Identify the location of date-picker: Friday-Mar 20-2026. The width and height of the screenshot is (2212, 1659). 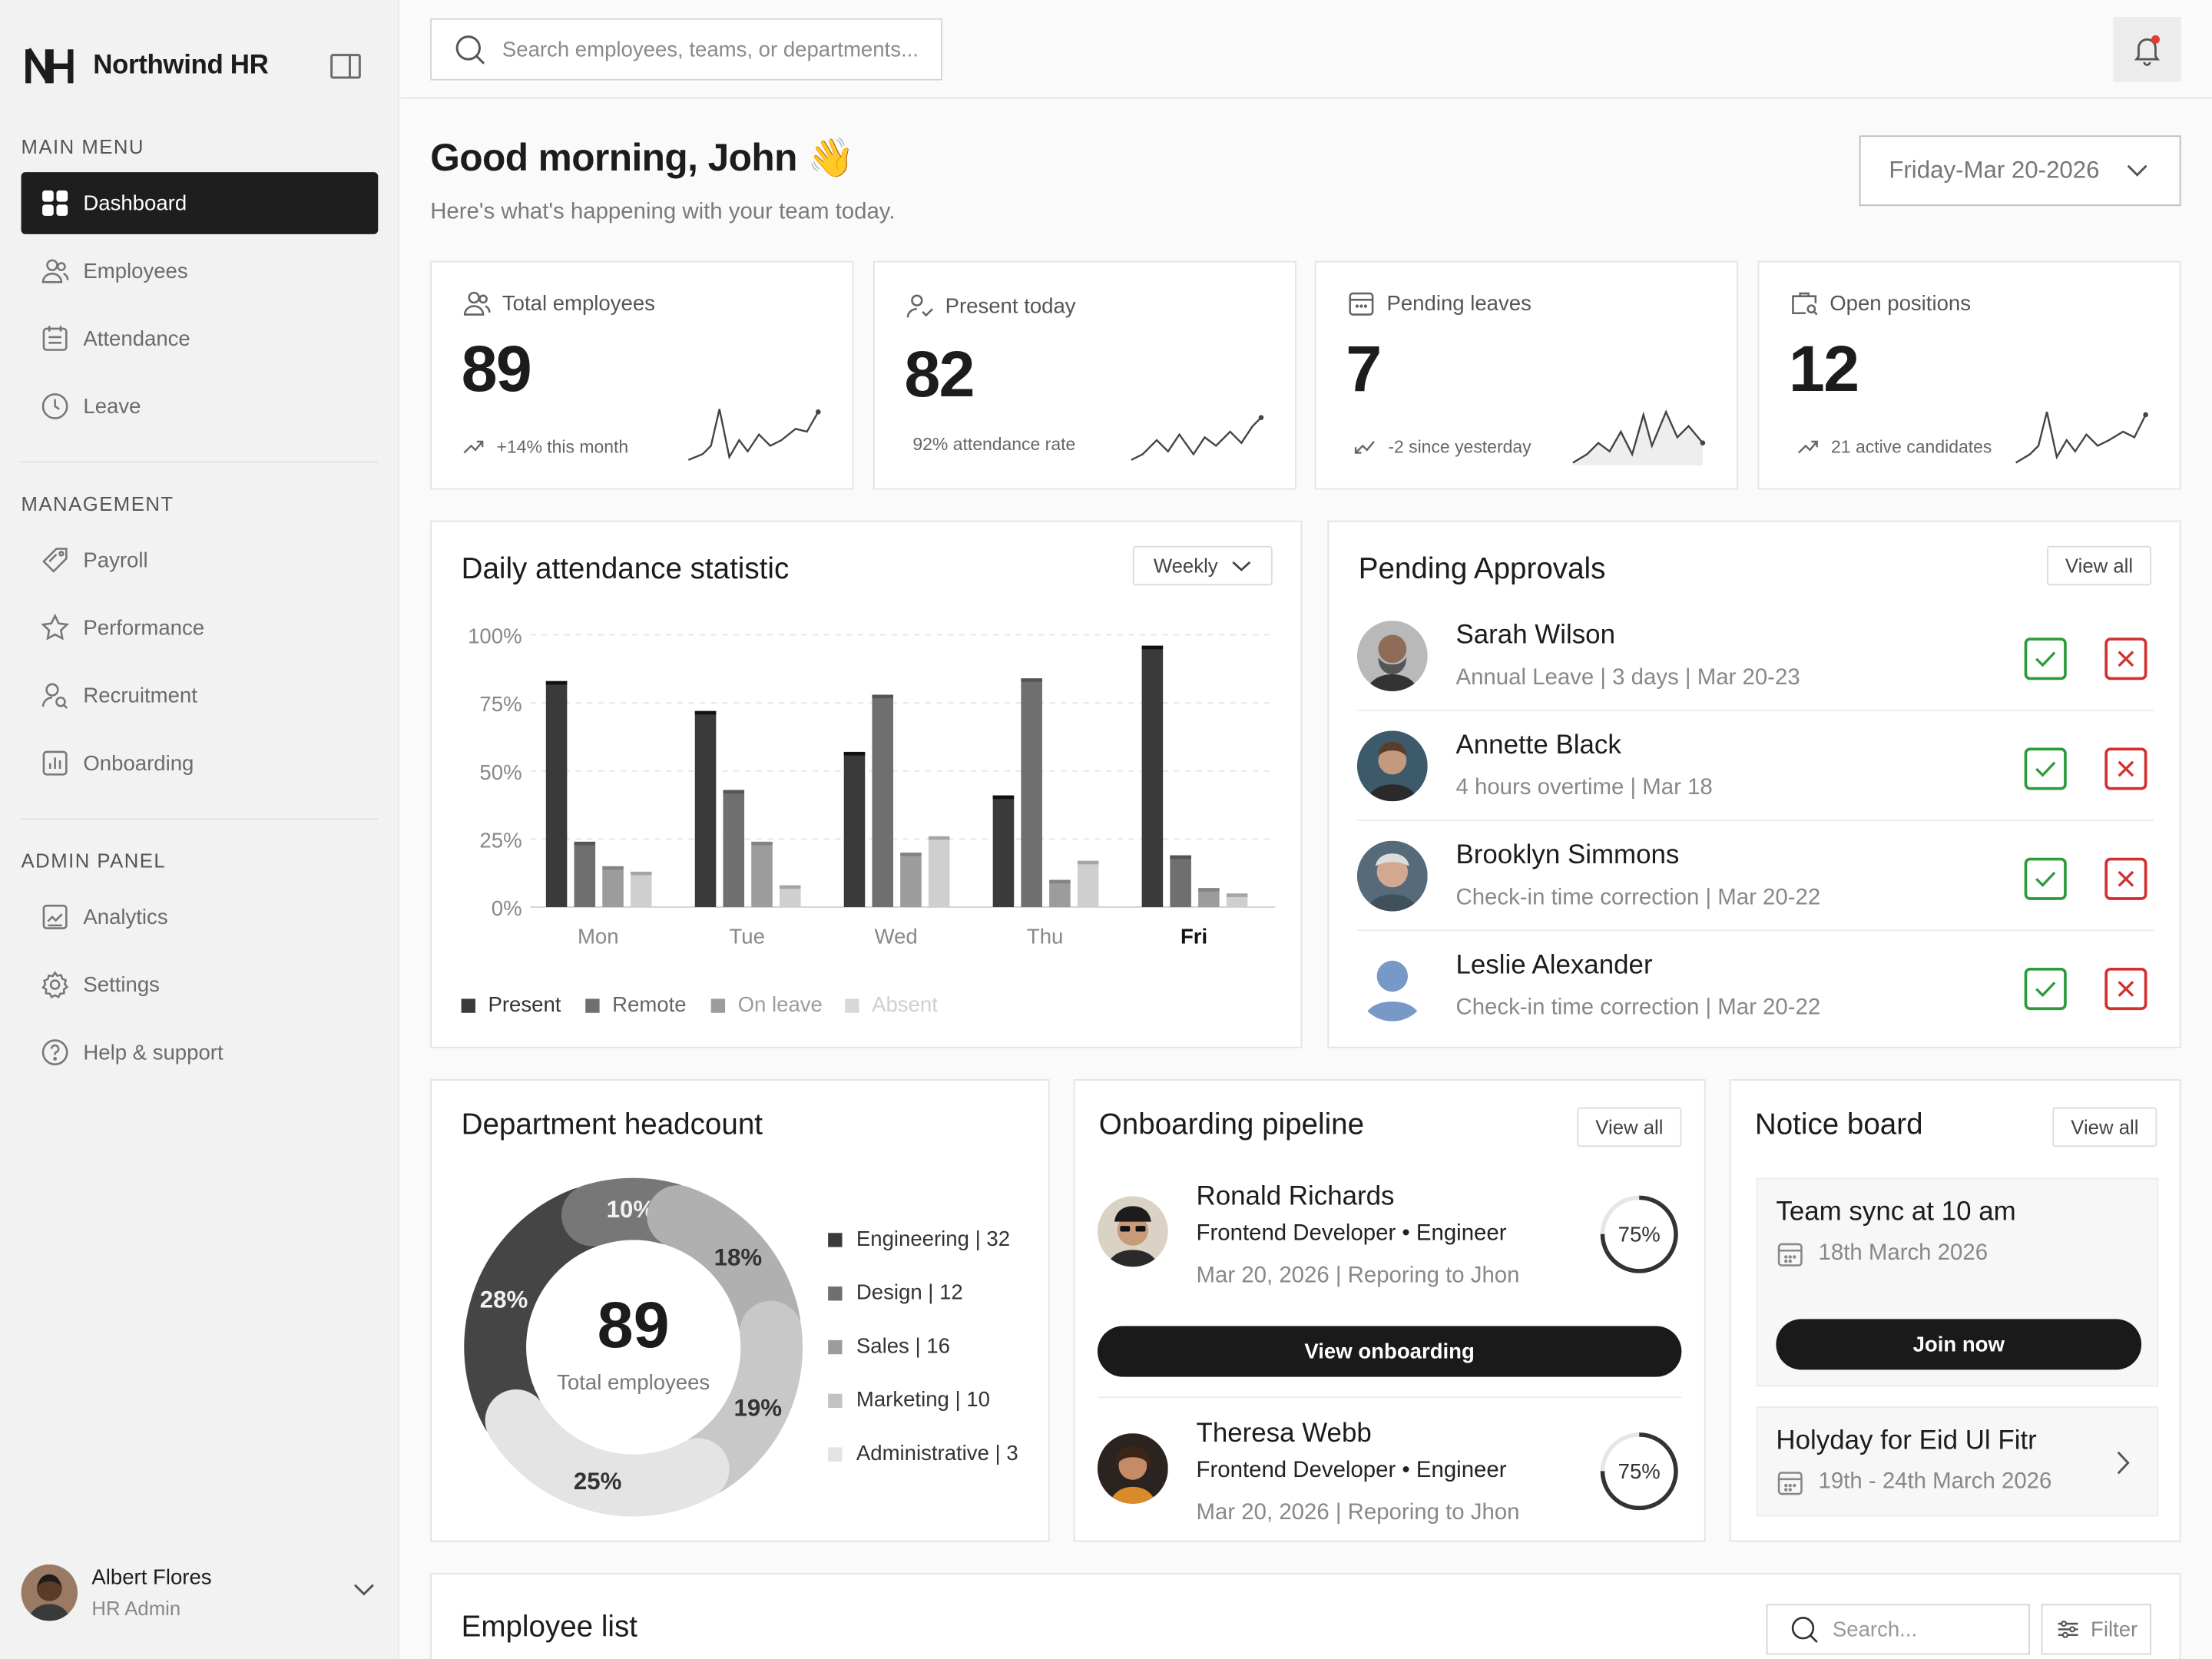
(2020, 171).